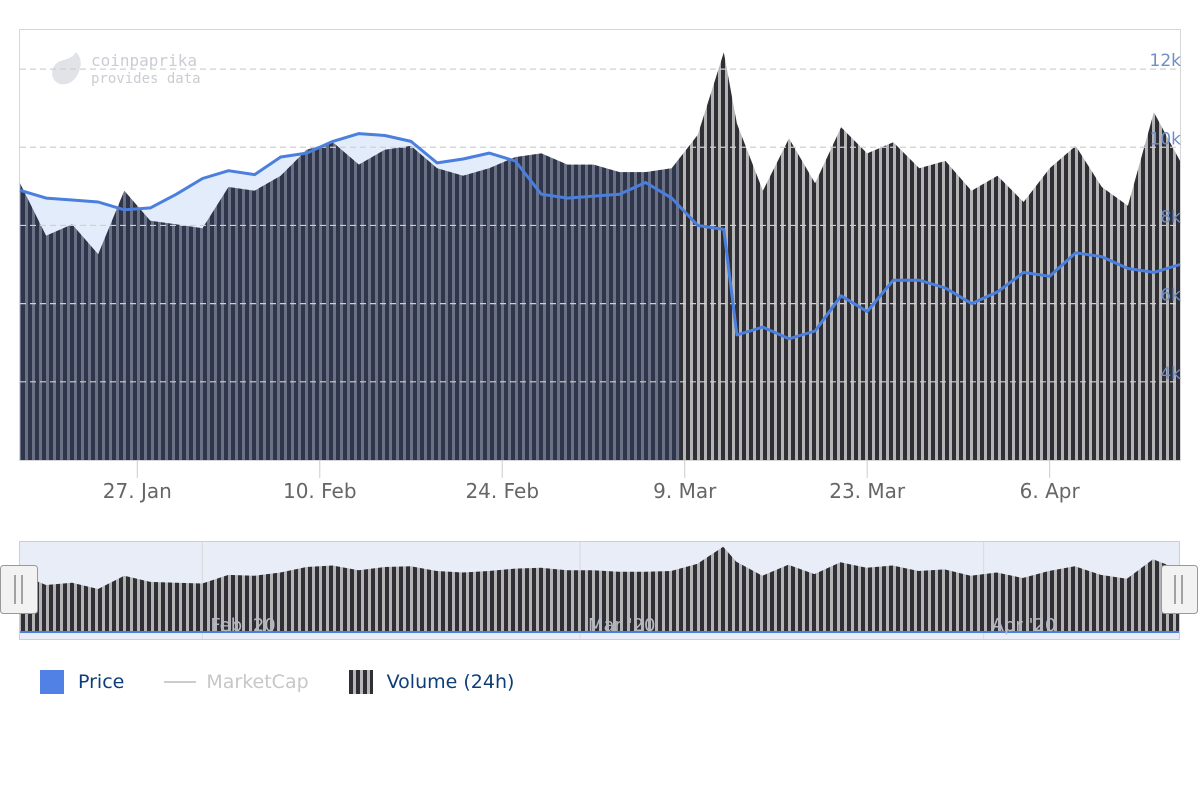 This screenshot has width=1200, height=800. I want to click on coinpaprika-watermark: coinpaprika provides data, so click(126, 69).